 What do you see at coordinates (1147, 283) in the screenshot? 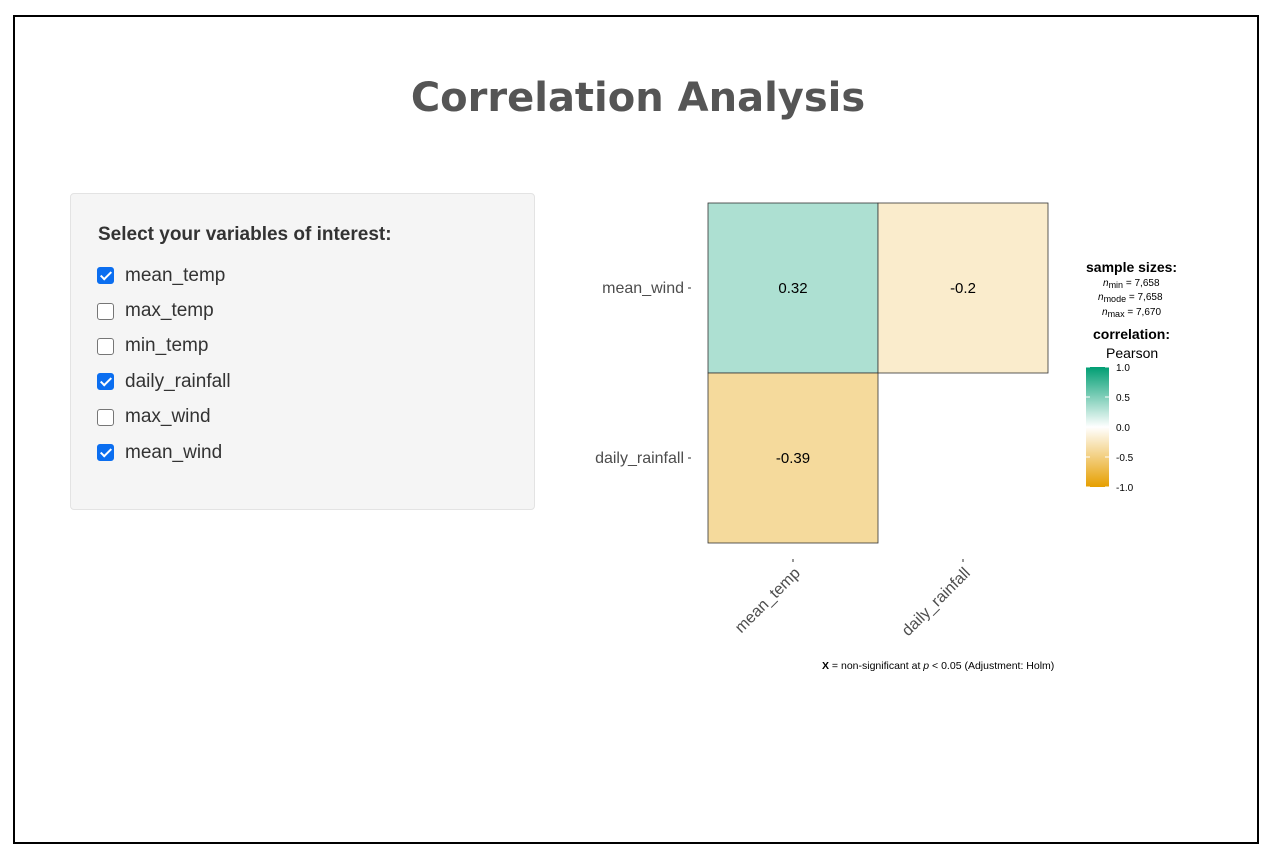
I see `legend-n-min-value: 7,658` at bounding box center [1147, 283].